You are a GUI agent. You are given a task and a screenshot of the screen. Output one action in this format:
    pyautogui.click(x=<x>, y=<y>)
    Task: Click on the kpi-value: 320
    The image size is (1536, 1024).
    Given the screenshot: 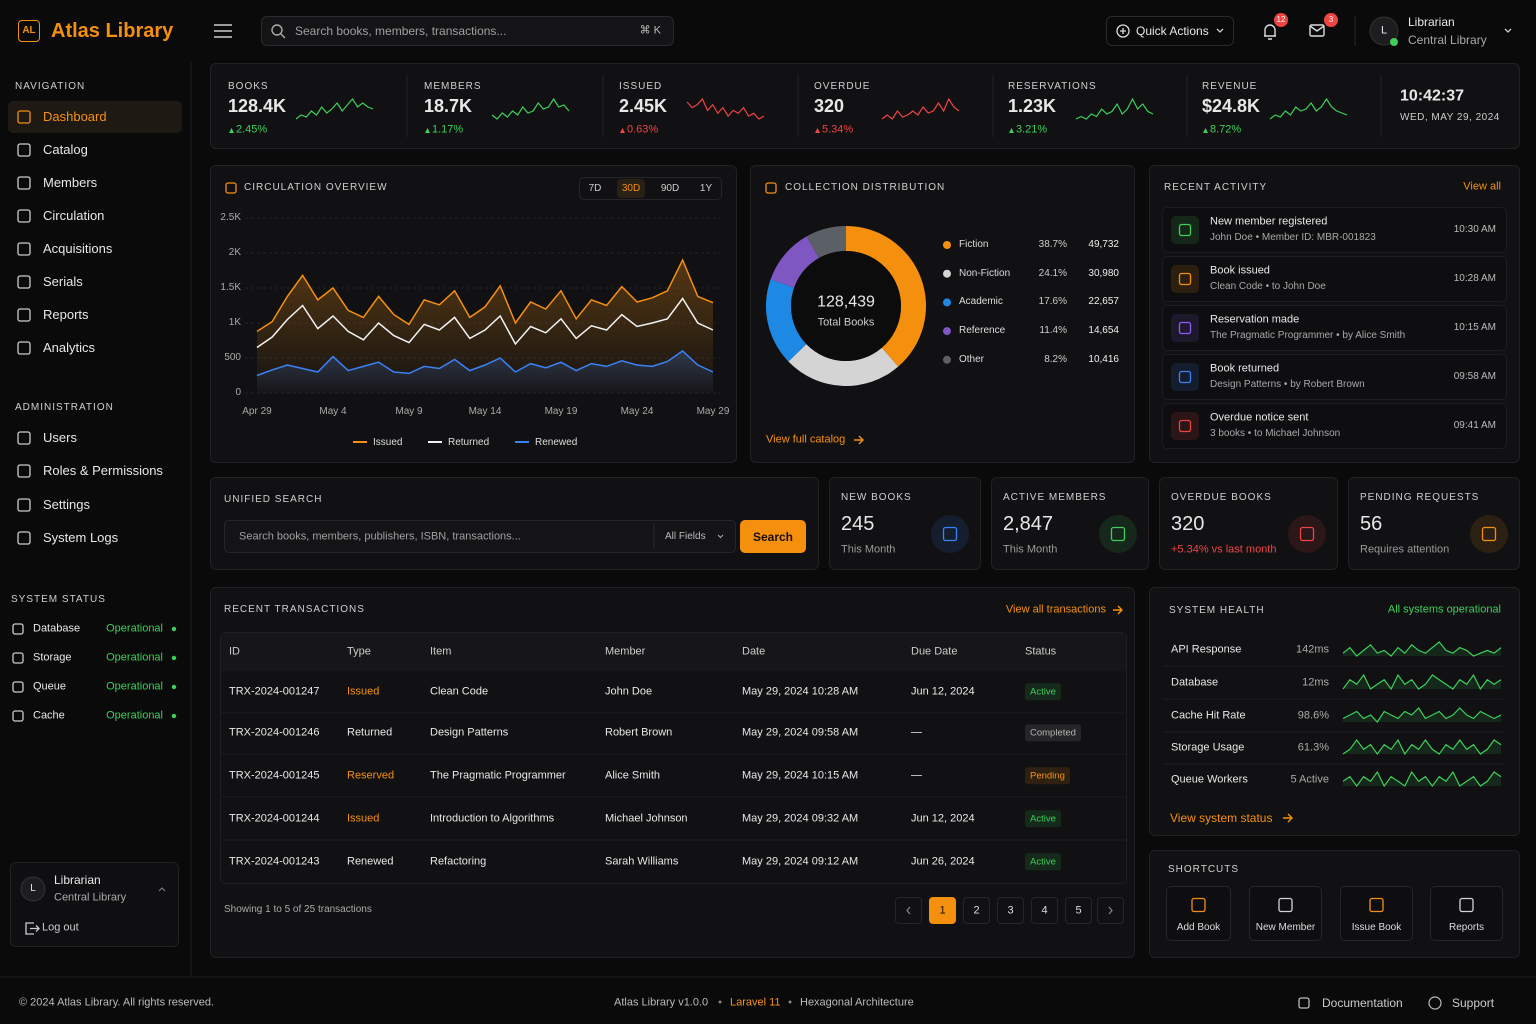 What is the action you would take?
    pyautogui.click(x=1188, y=524)
    